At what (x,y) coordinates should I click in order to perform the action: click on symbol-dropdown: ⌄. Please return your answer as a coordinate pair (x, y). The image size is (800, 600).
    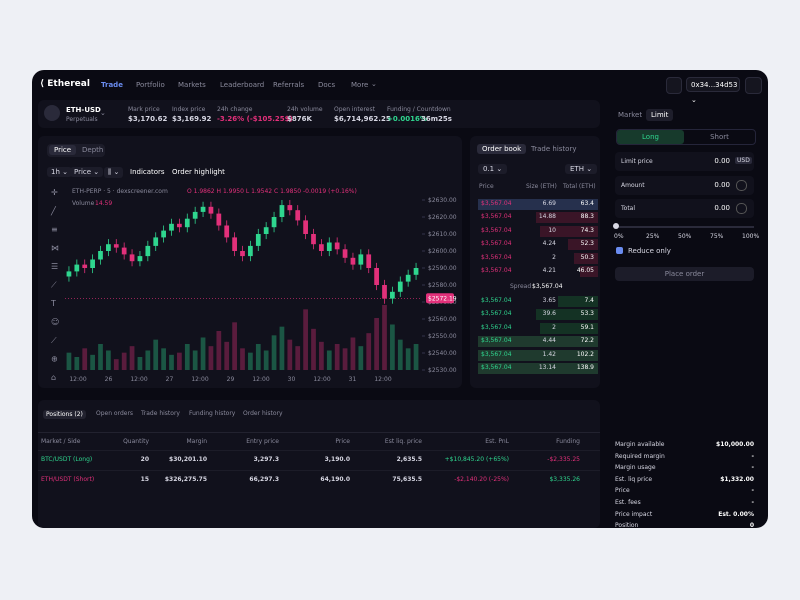
    Looking at the image, I should click on (103, 113).